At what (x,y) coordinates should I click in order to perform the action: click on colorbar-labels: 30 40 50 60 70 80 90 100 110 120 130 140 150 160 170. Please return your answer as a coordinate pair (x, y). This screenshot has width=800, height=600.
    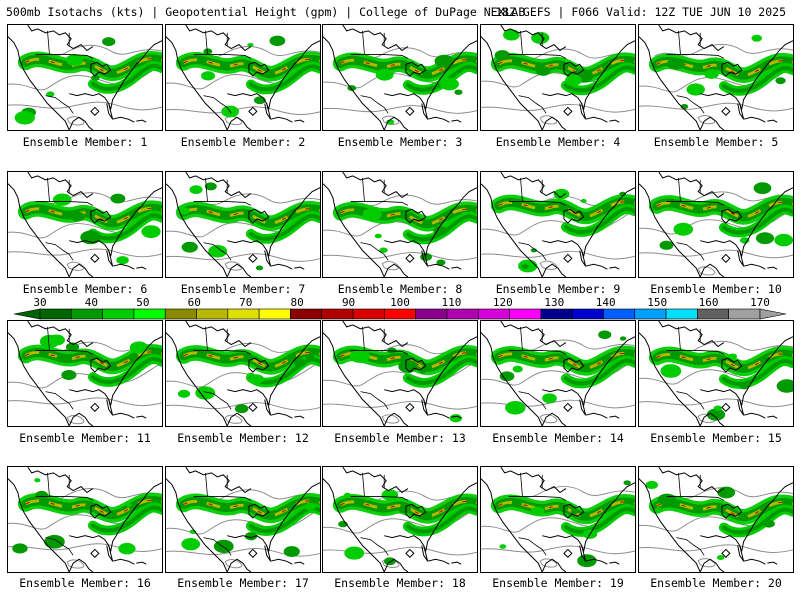
    Looking at the image, I should click on (400, 302).